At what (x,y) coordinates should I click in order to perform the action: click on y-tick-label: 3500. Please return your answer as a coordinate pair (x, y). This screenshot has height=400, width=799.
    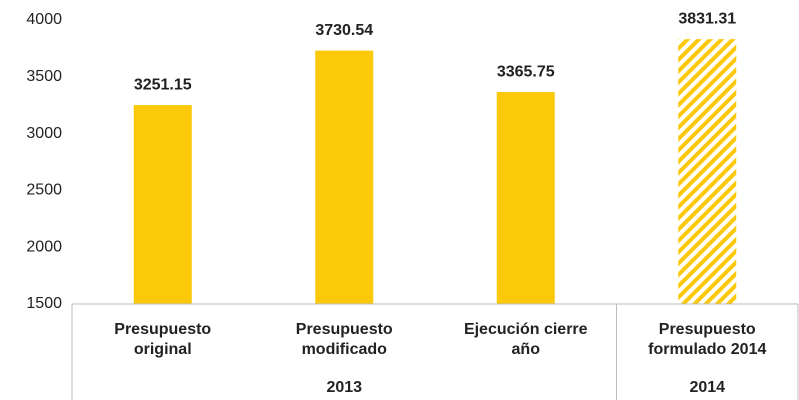
    Looking at the image, I should click on (44, 76).